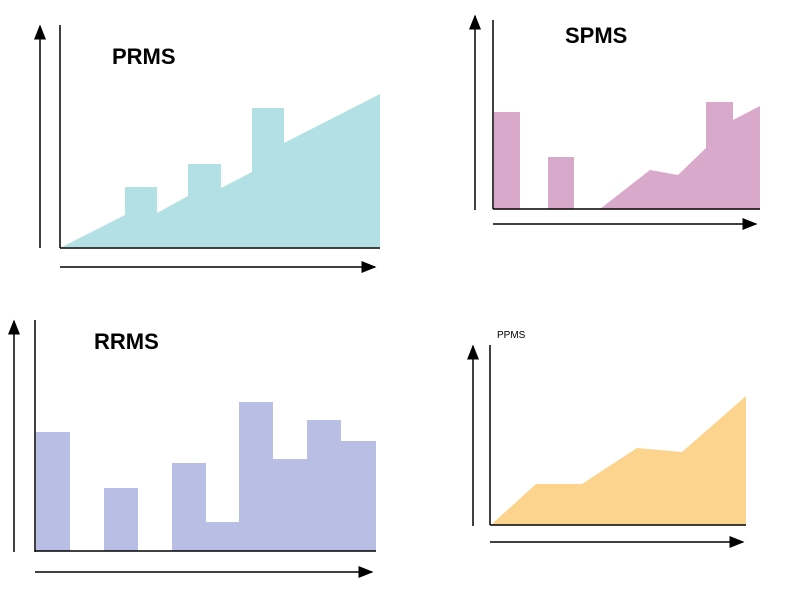 The height and width of the screenshot is (600, 800). I want to click on panel-title: PRMS, so click(144, 56).